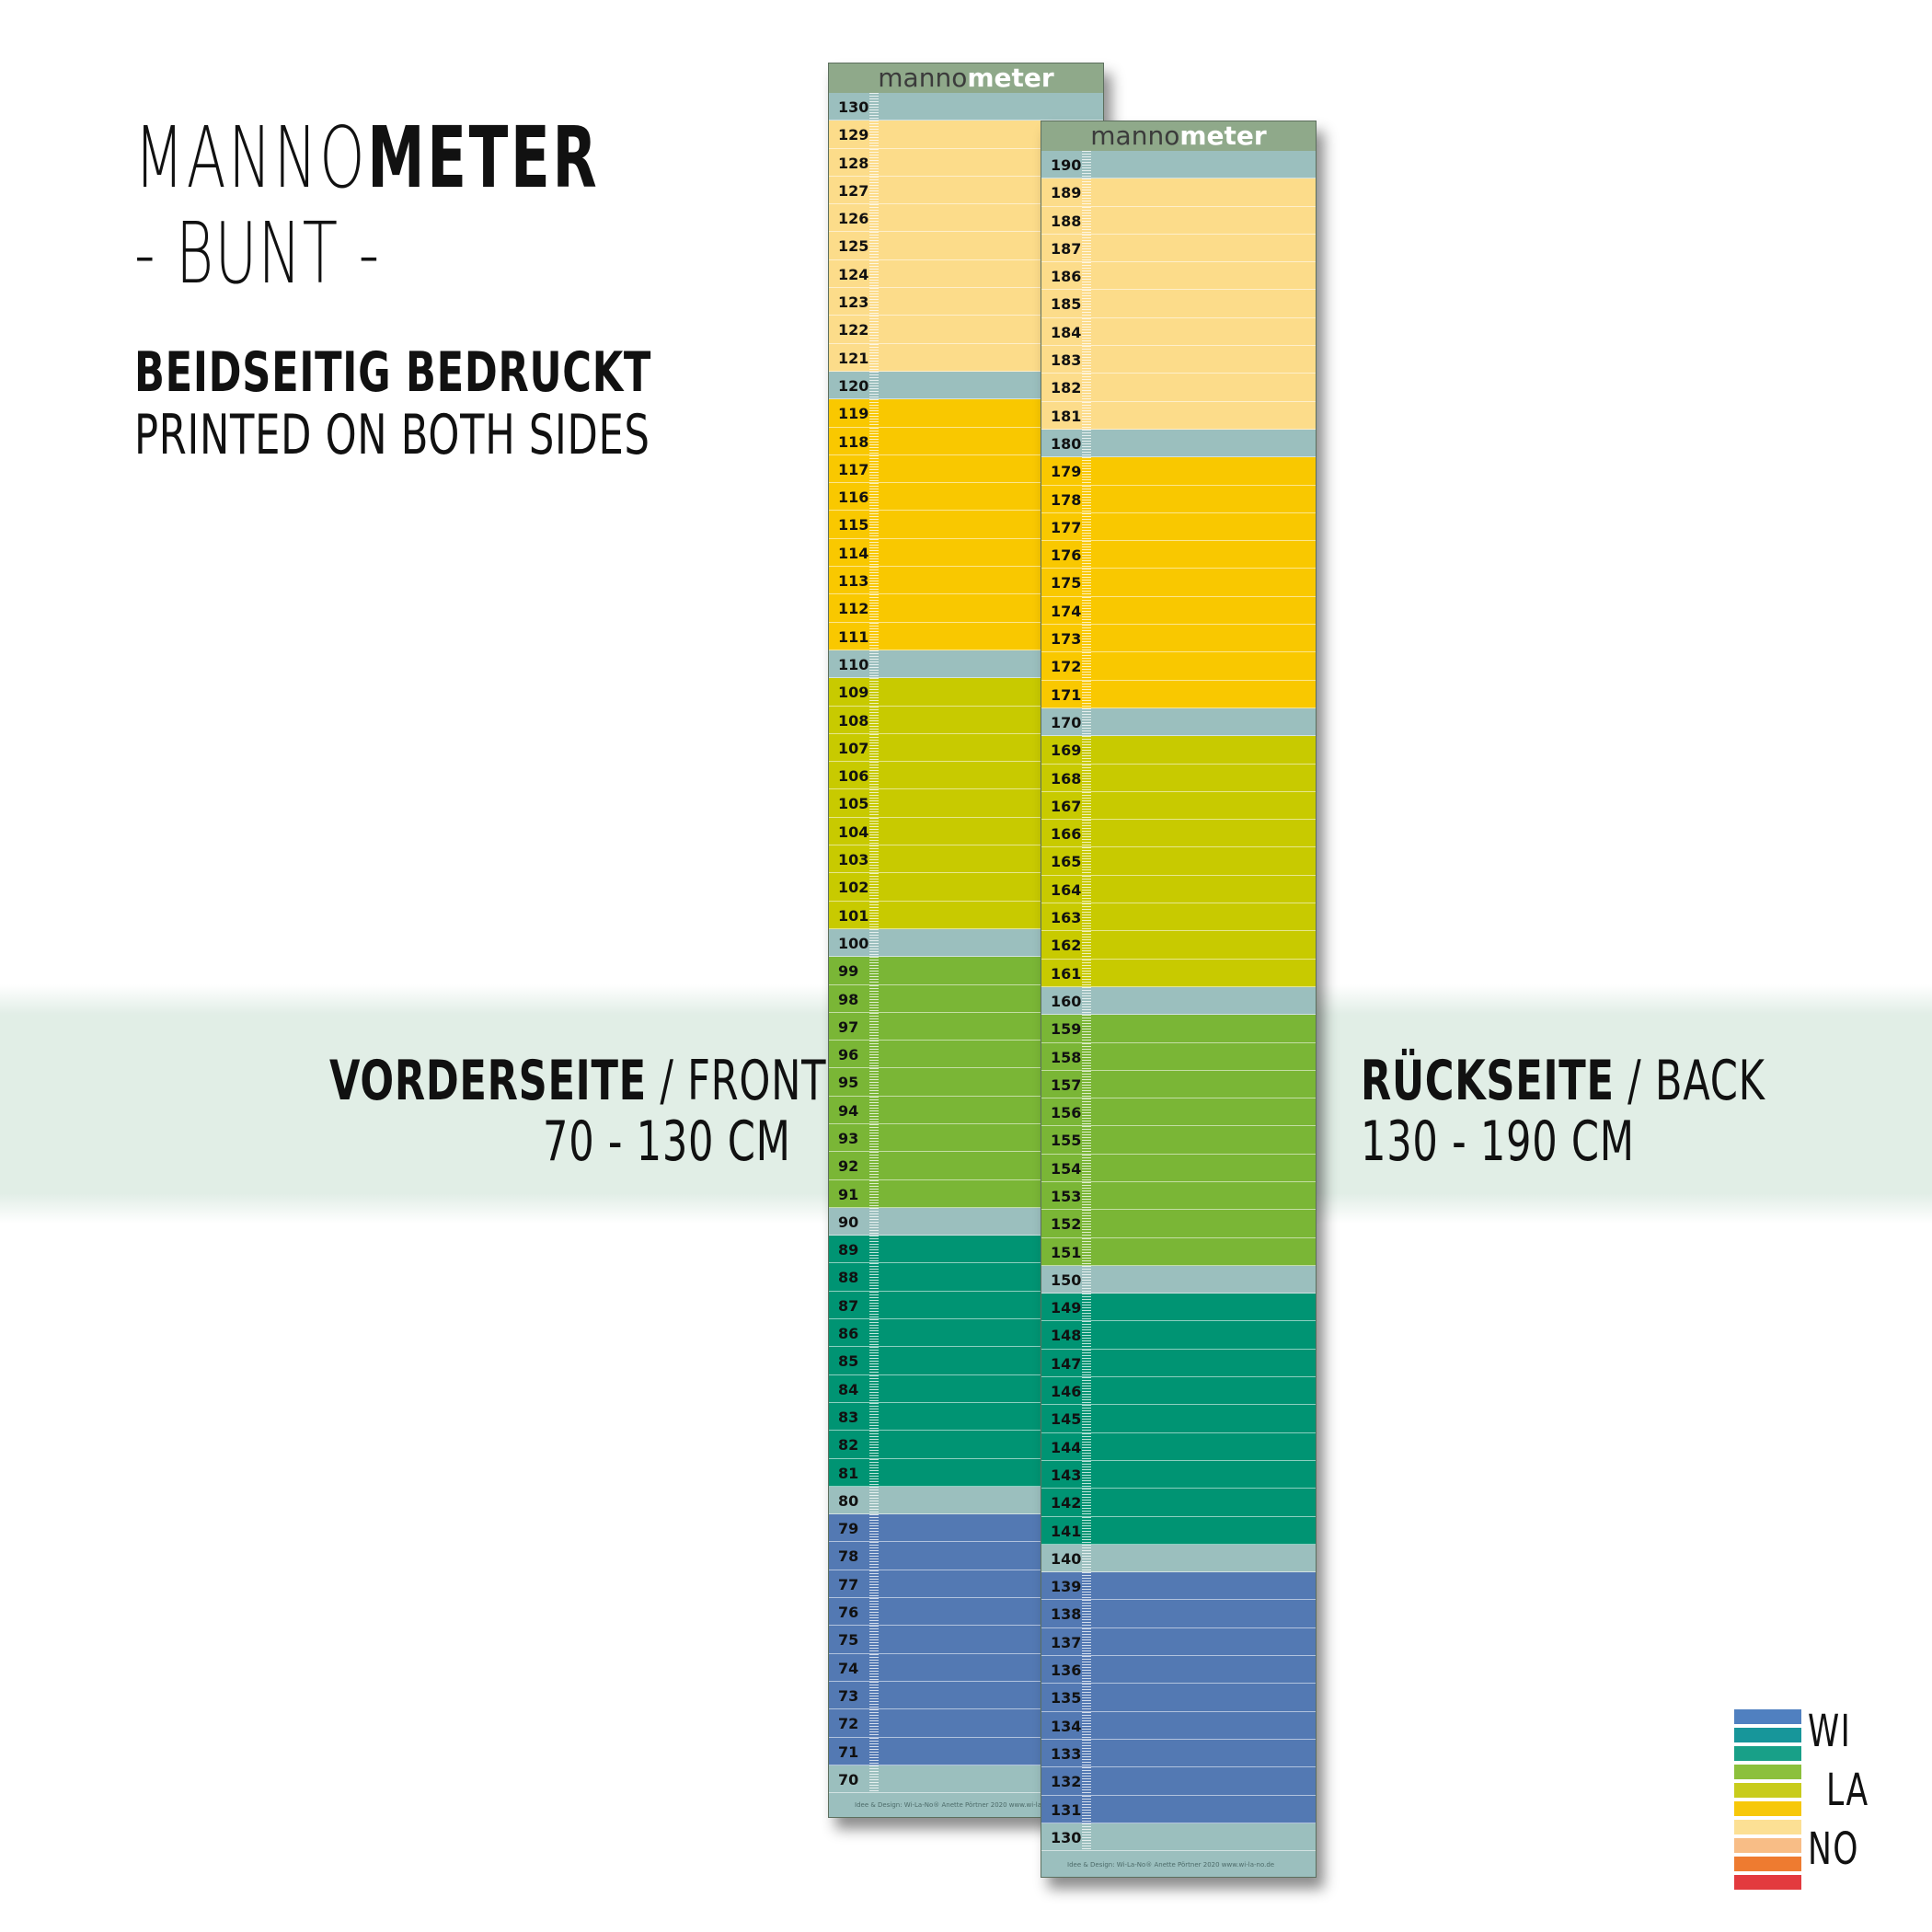  I want to click on scale-number: 101, so click(853, 915).